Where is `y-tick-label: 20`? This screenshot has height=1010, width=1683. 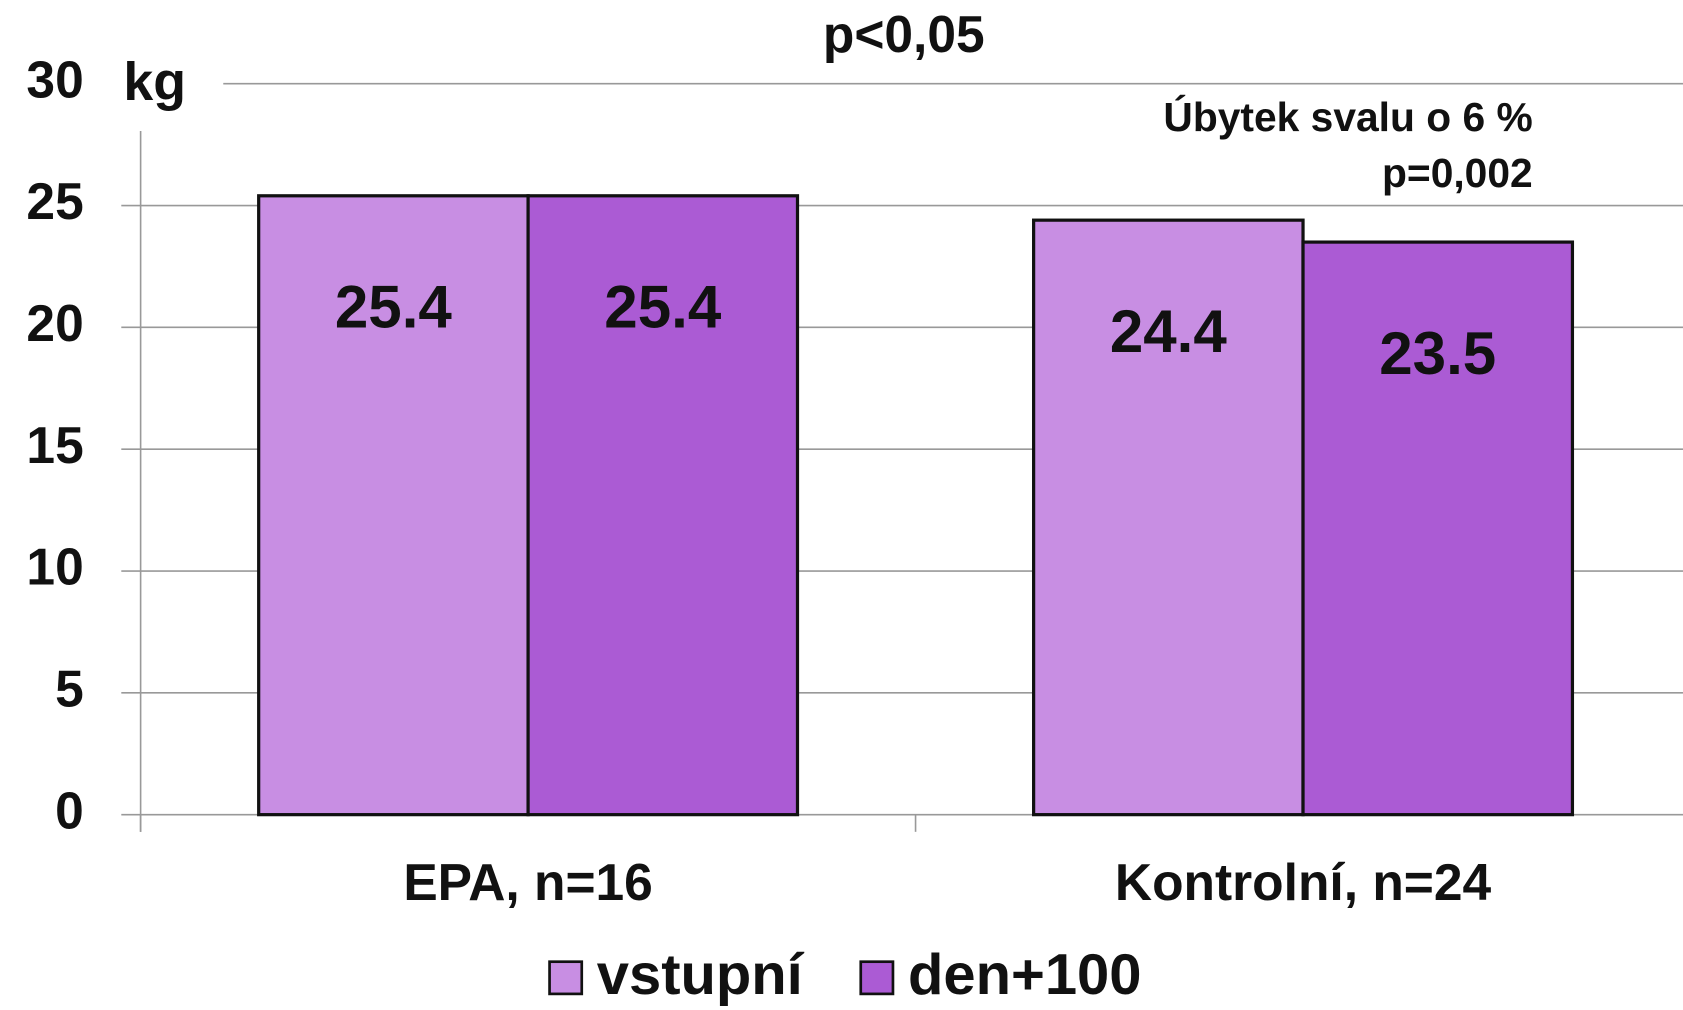 y-tick-label: 20 is located at coordinates (54, 323).